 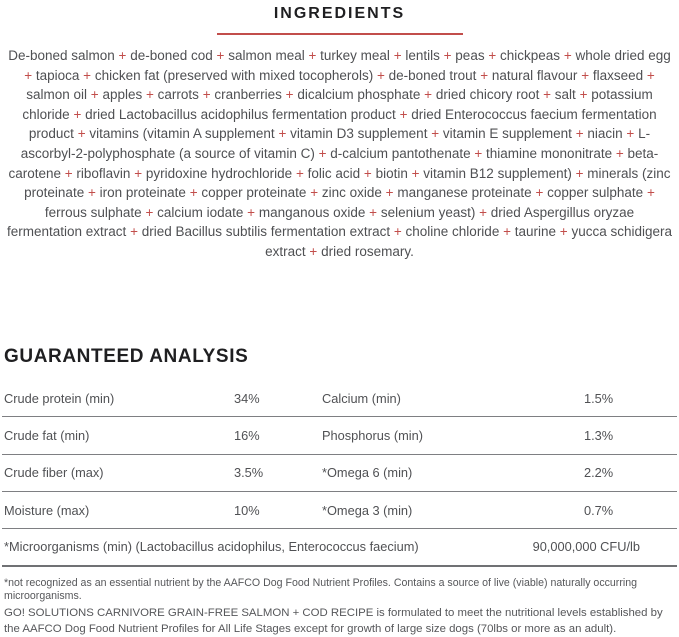 I want to click on red-divider-rule, so click(x=339, y=34).